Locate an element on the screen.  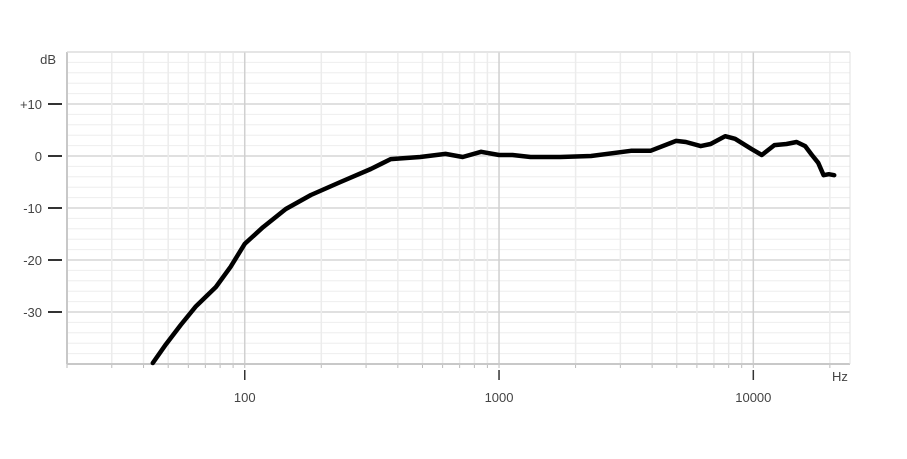
x-tick-labels: 100 1000 10000 is located at coordinates (503, 397).